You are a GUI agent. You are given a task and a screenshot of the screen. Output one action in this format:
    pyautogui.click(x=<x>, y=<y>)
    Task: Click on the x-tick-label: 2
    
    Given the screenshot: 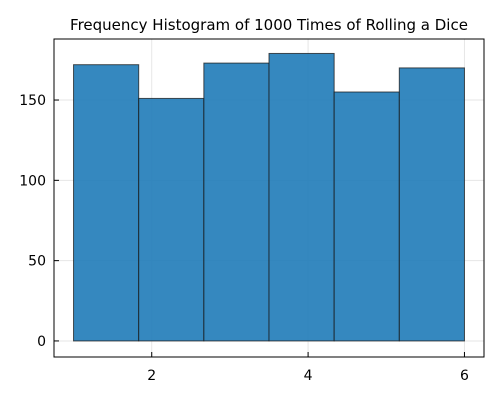 What is the action you would take?
    pyautogui.click(x=151, y=376)
    